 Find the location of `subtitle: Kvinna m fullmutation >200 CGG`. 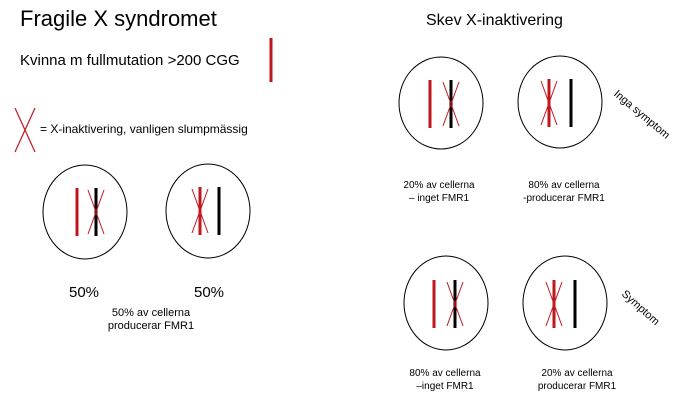

subtitle: Kvinna m fullmutation >200 CGG is located at coordinates (130, 60).